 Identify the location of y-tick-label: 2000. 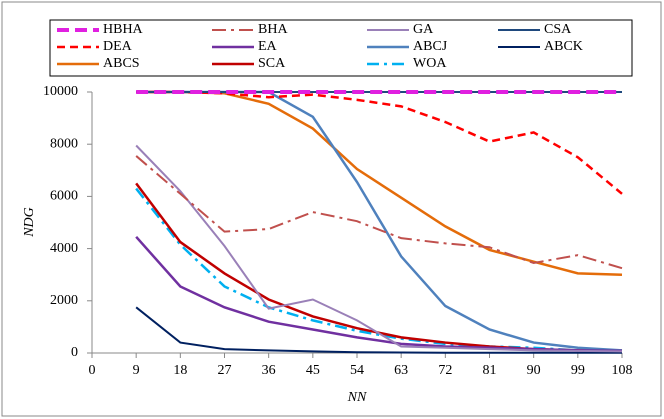
(64, 300).